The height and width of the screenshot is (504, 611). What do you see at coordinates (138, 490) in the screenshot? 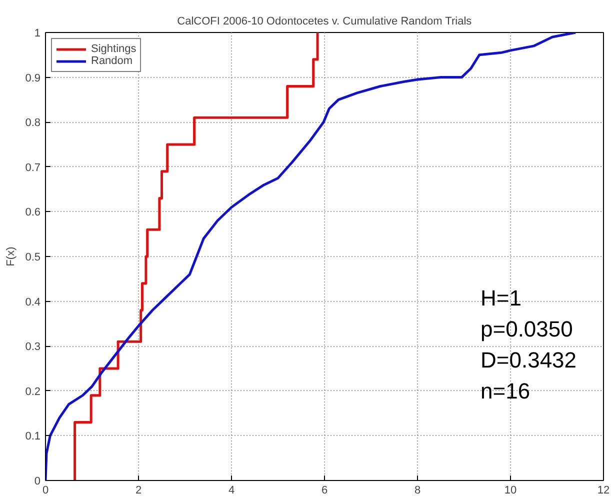
I see `x-tick-label: 2` at bounding box center [138, 490].